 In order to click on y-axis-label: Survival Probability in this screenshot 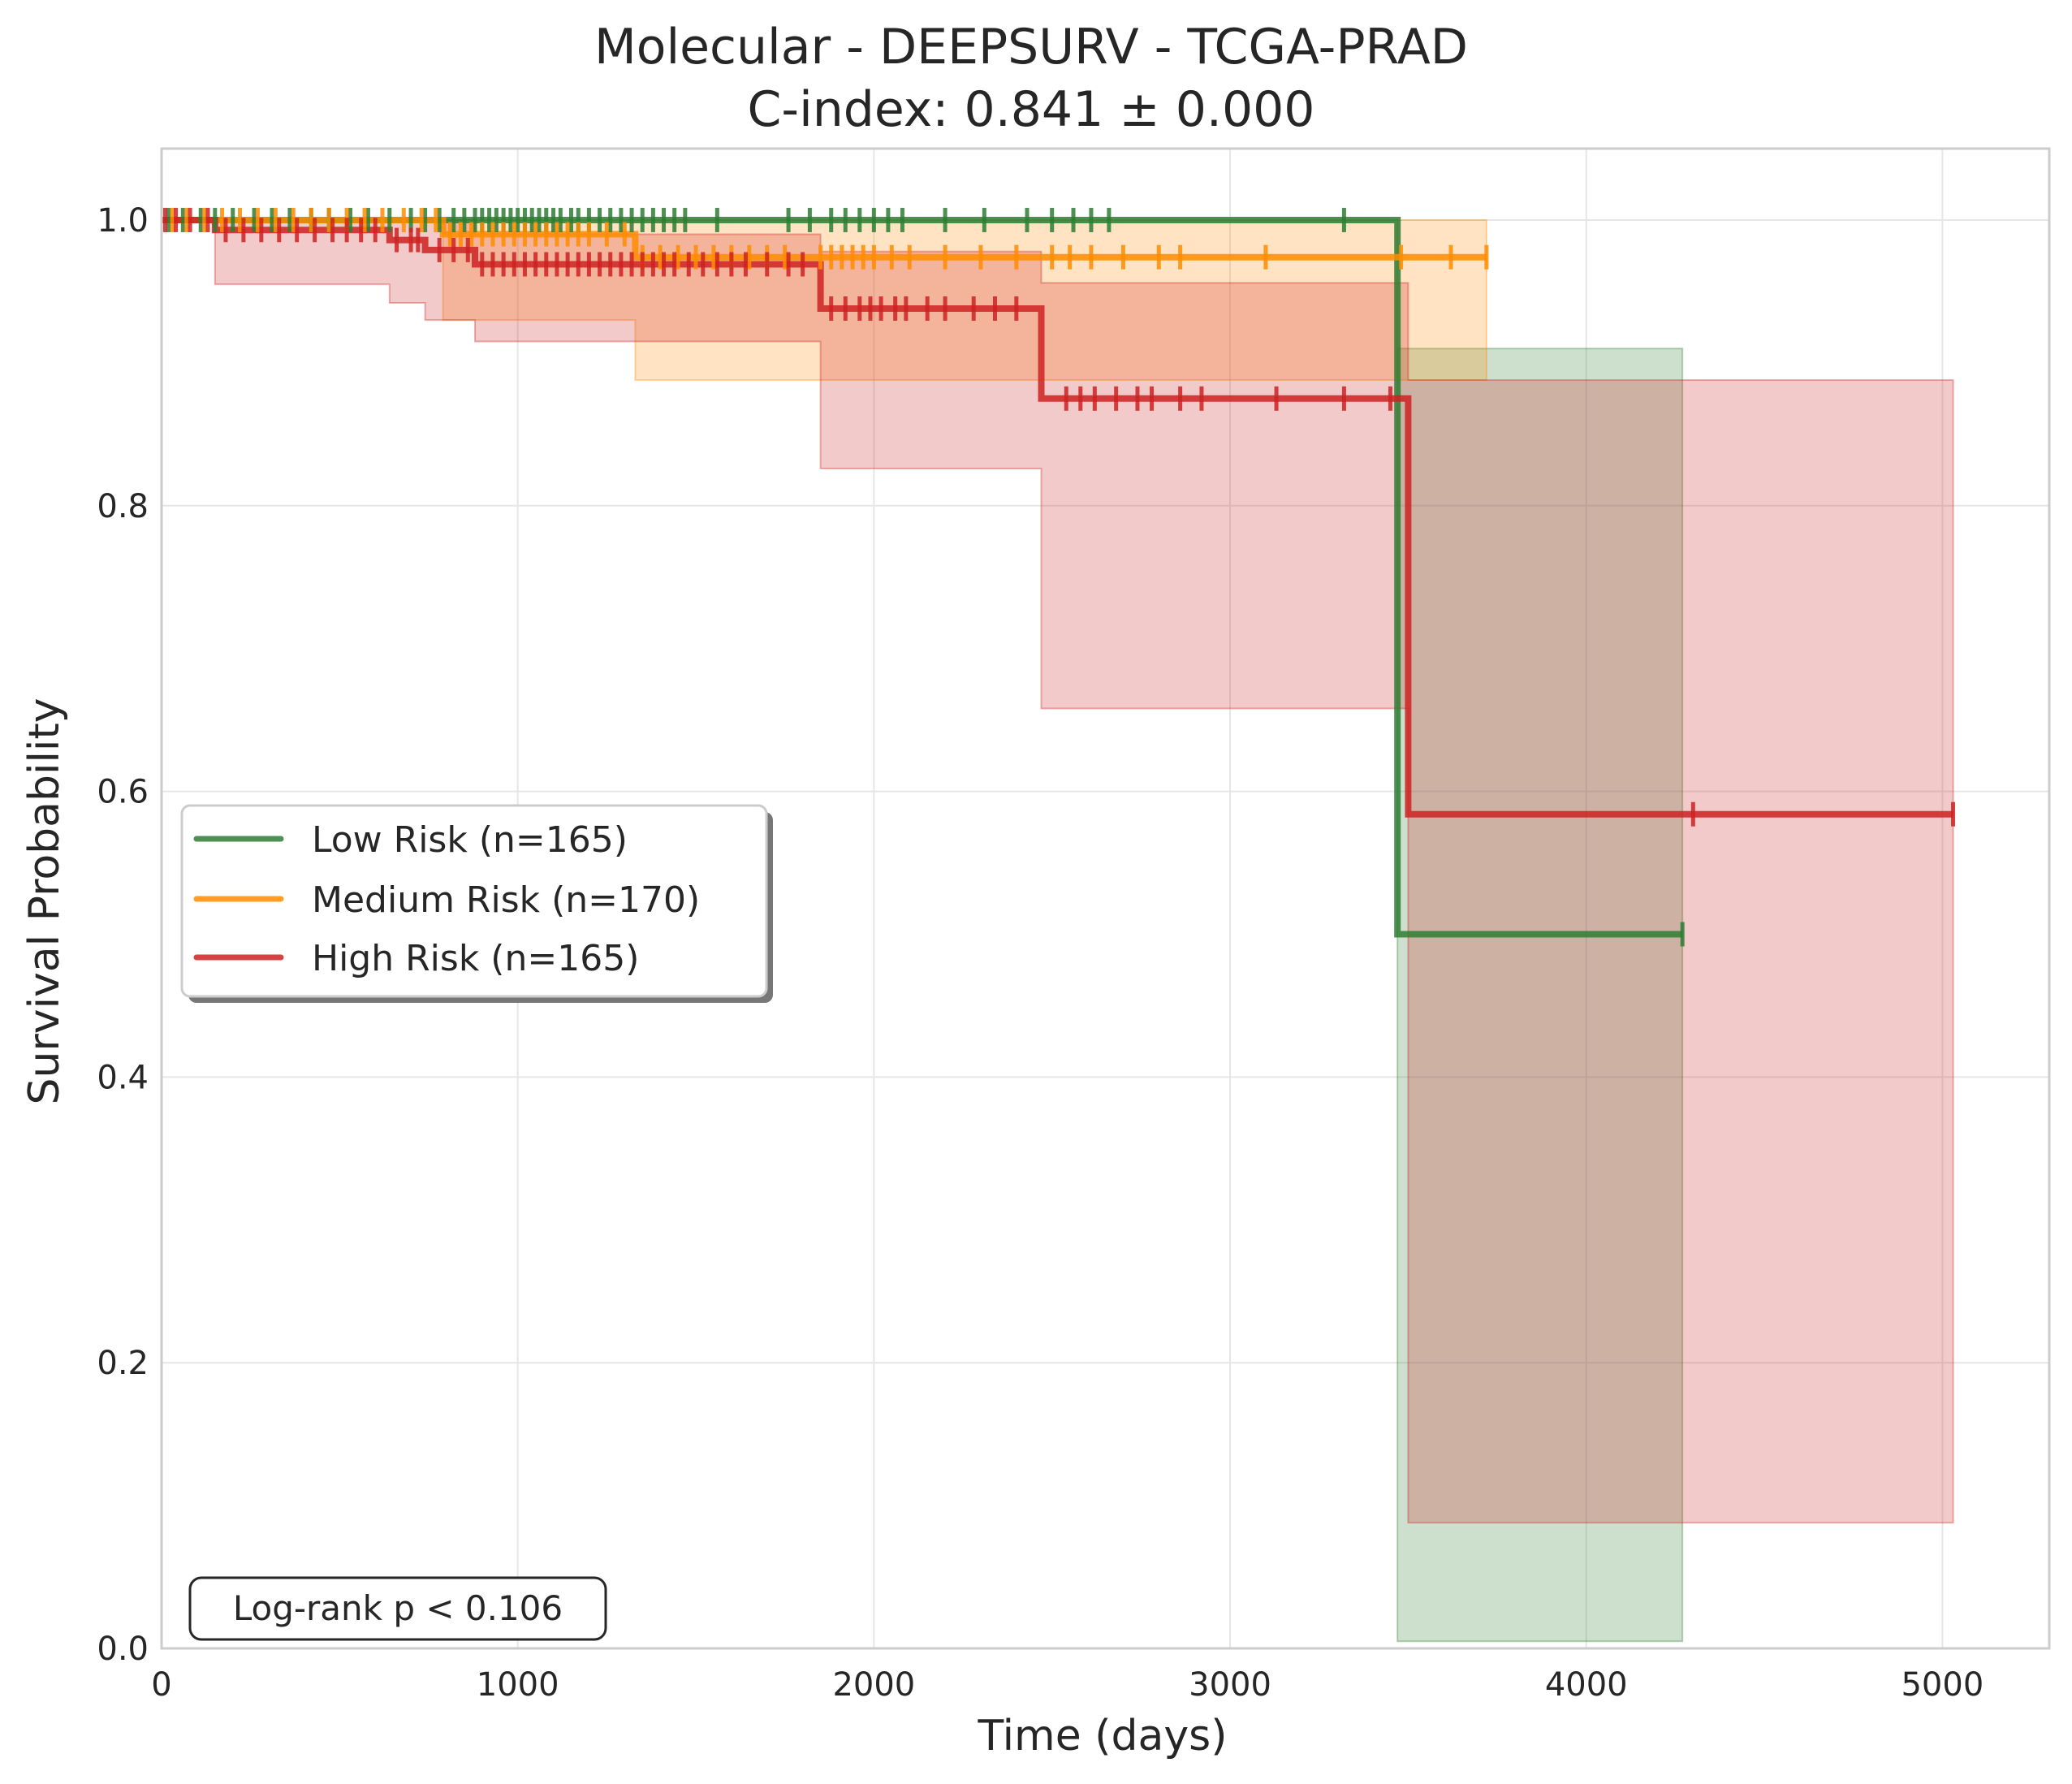, I will do `click(44, 901)`.